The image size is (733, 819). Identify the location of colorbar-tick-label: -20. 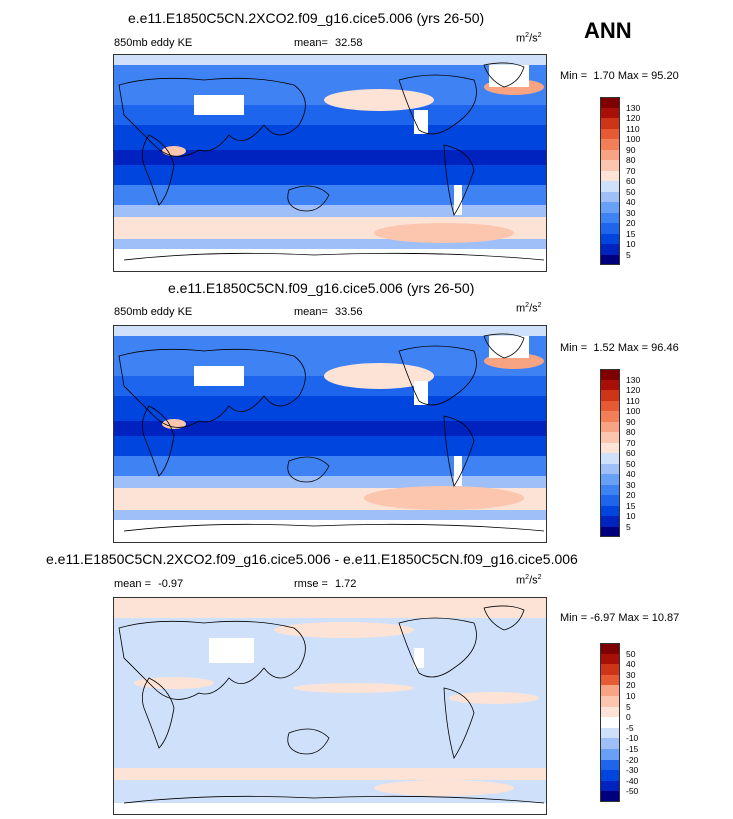
(632, 759).